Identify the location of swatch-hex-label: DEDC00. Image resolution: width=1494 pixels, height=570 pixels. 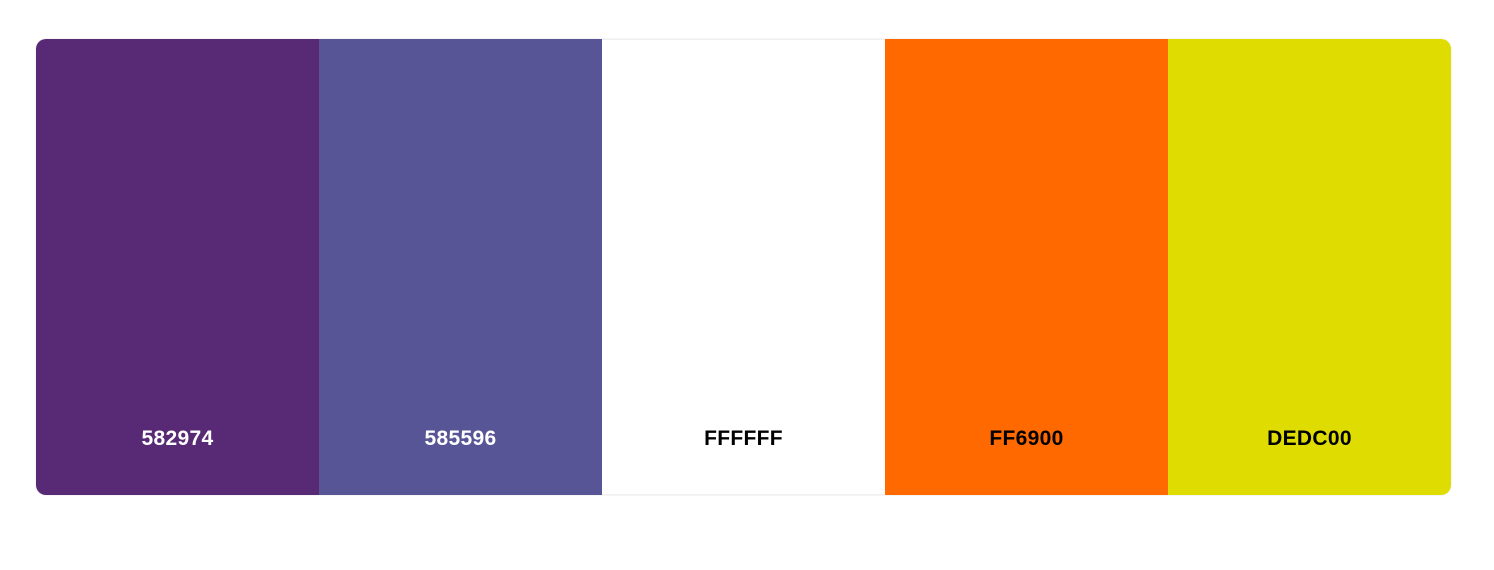
(1309, 438).